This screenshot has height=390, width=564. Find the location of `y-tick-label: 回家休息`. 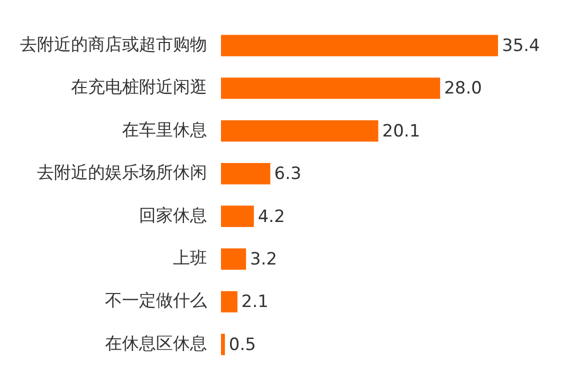

y-tick-label: 回家休息 is located at coordinates (173, 216).